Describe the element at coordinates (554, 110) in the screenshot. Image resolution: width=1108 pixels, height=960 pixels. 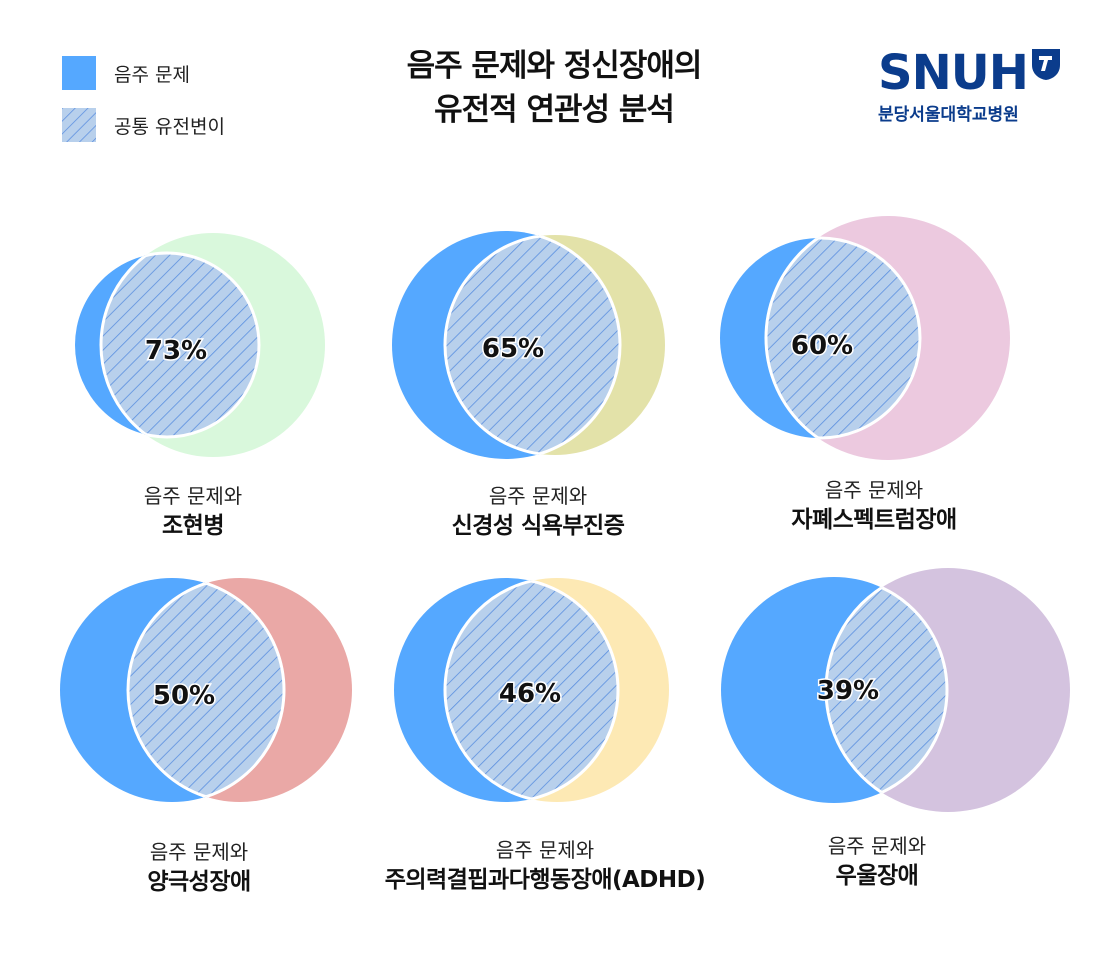
I see `page-title-line2: 유전적 연관성 분석` at that location.